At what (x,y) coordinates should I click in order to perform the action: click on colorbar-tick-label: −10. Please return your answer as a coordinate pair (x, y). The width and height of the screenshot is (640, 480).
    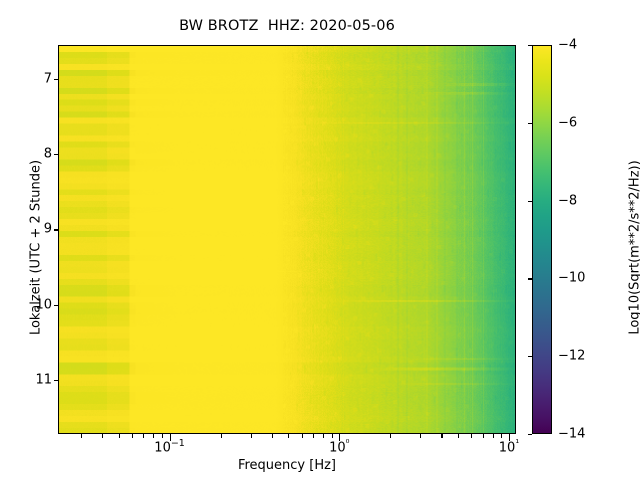
    Looking at the image, I should click on (572, 278).